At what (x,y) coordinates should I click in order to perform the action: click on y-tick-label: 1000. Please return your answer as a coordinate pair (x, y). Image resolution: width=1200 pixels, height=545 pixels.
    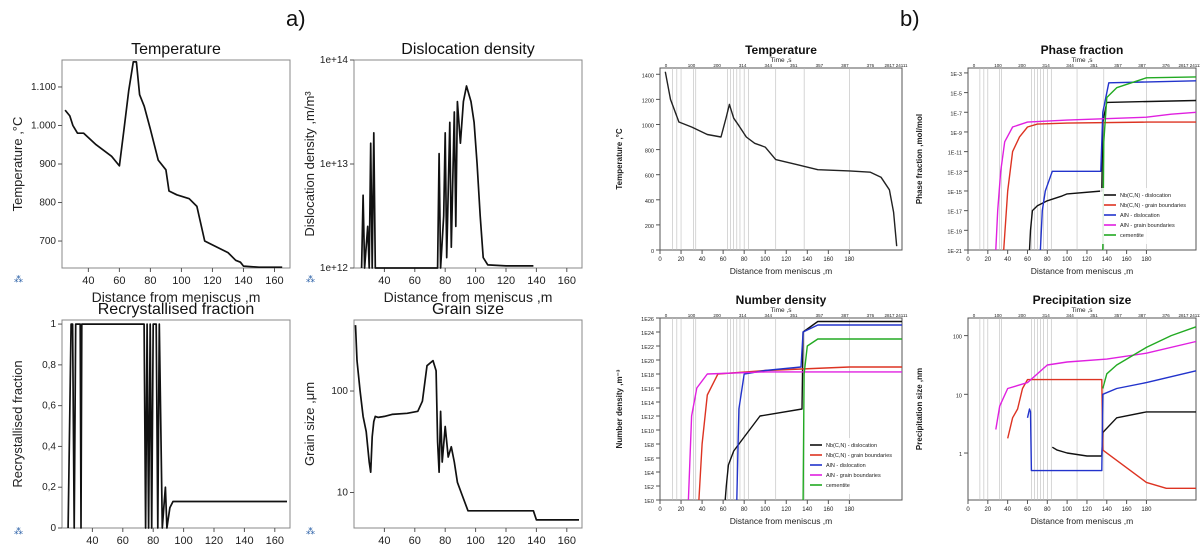
    Looking at the image, I should click on (648, 126).